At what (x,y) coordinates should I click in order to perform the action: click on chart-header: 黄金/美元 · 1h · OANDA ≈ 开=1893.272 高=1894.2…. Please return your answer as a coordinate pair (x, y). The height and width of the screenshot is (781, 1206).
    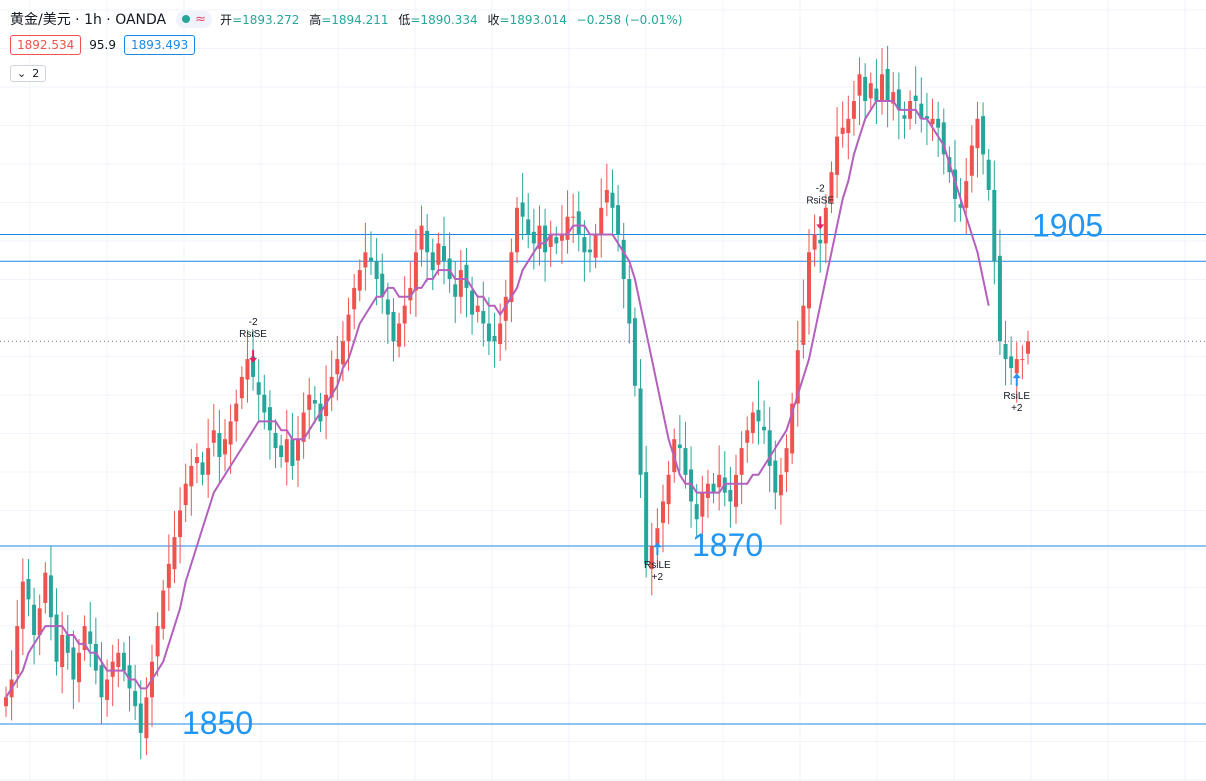
    Looking at the image, I should click on (349, 19).